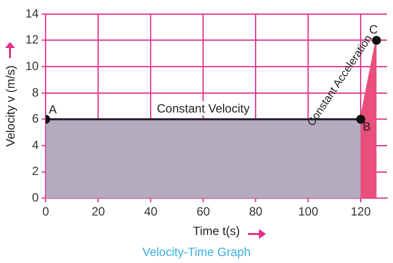  Describe the element at coordinates (366, 127) in the screenshot. I see `annotation: B` at that location.